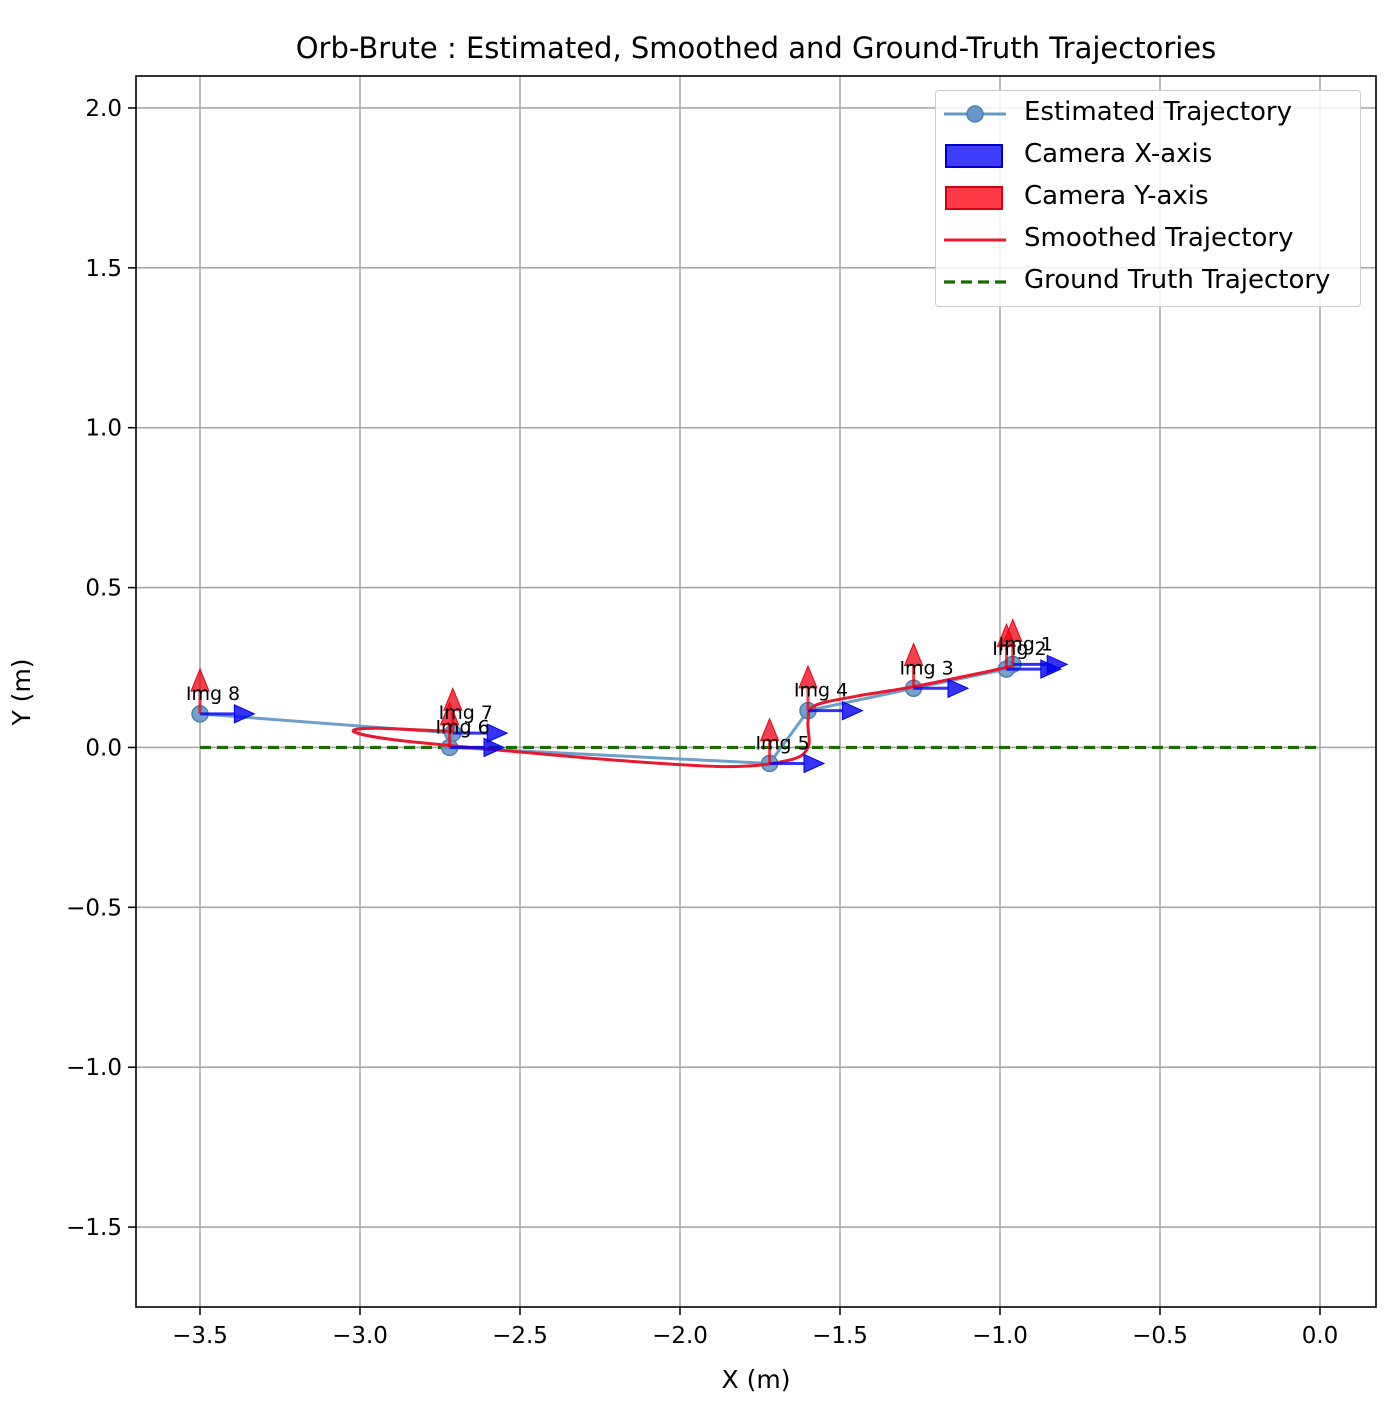 Image resolution: width=1398 pixels, height=1408 pixels. I want to click on x-tick-label: −3.0, so click(360, 1336).